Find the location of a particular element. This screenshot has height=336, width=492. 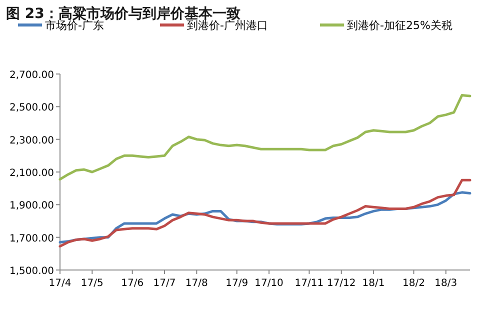

y-tick-label: 2,700.00 is located at coordinates (31, 75).